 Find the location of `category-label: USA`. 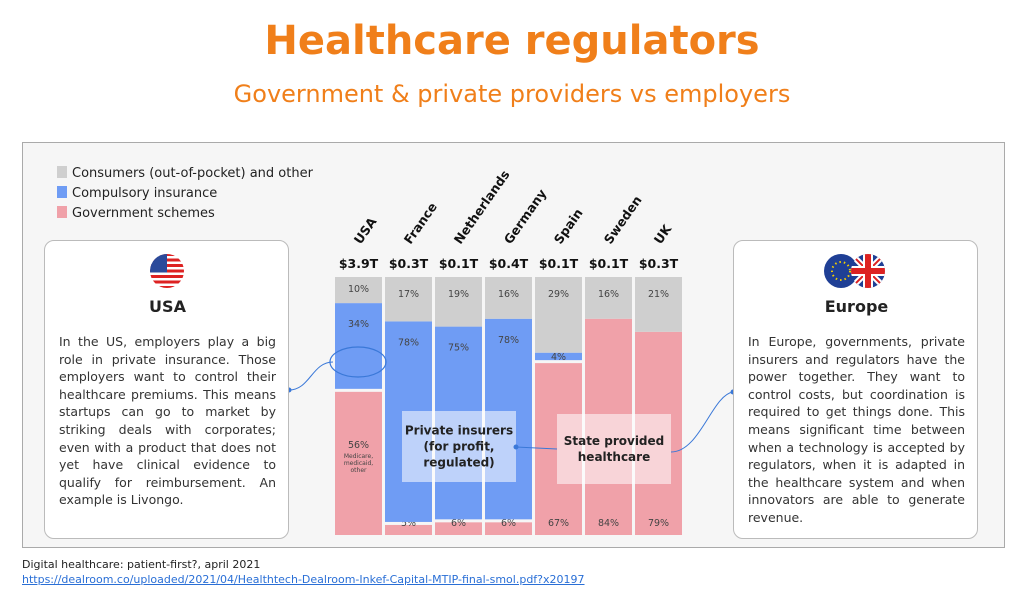

category-label: USA is located at coordinates (365, 230).